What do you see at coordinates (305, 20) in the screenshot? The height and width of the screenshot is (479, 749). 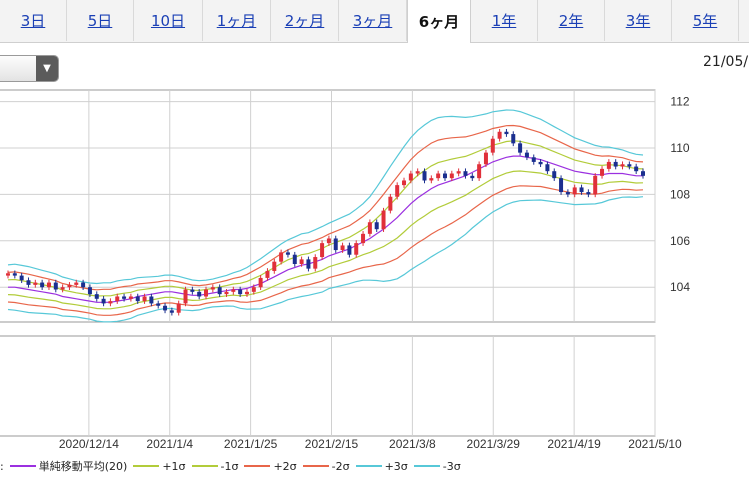 I see `tab-4: 2ヶ月` at bounding box center [305, 20].